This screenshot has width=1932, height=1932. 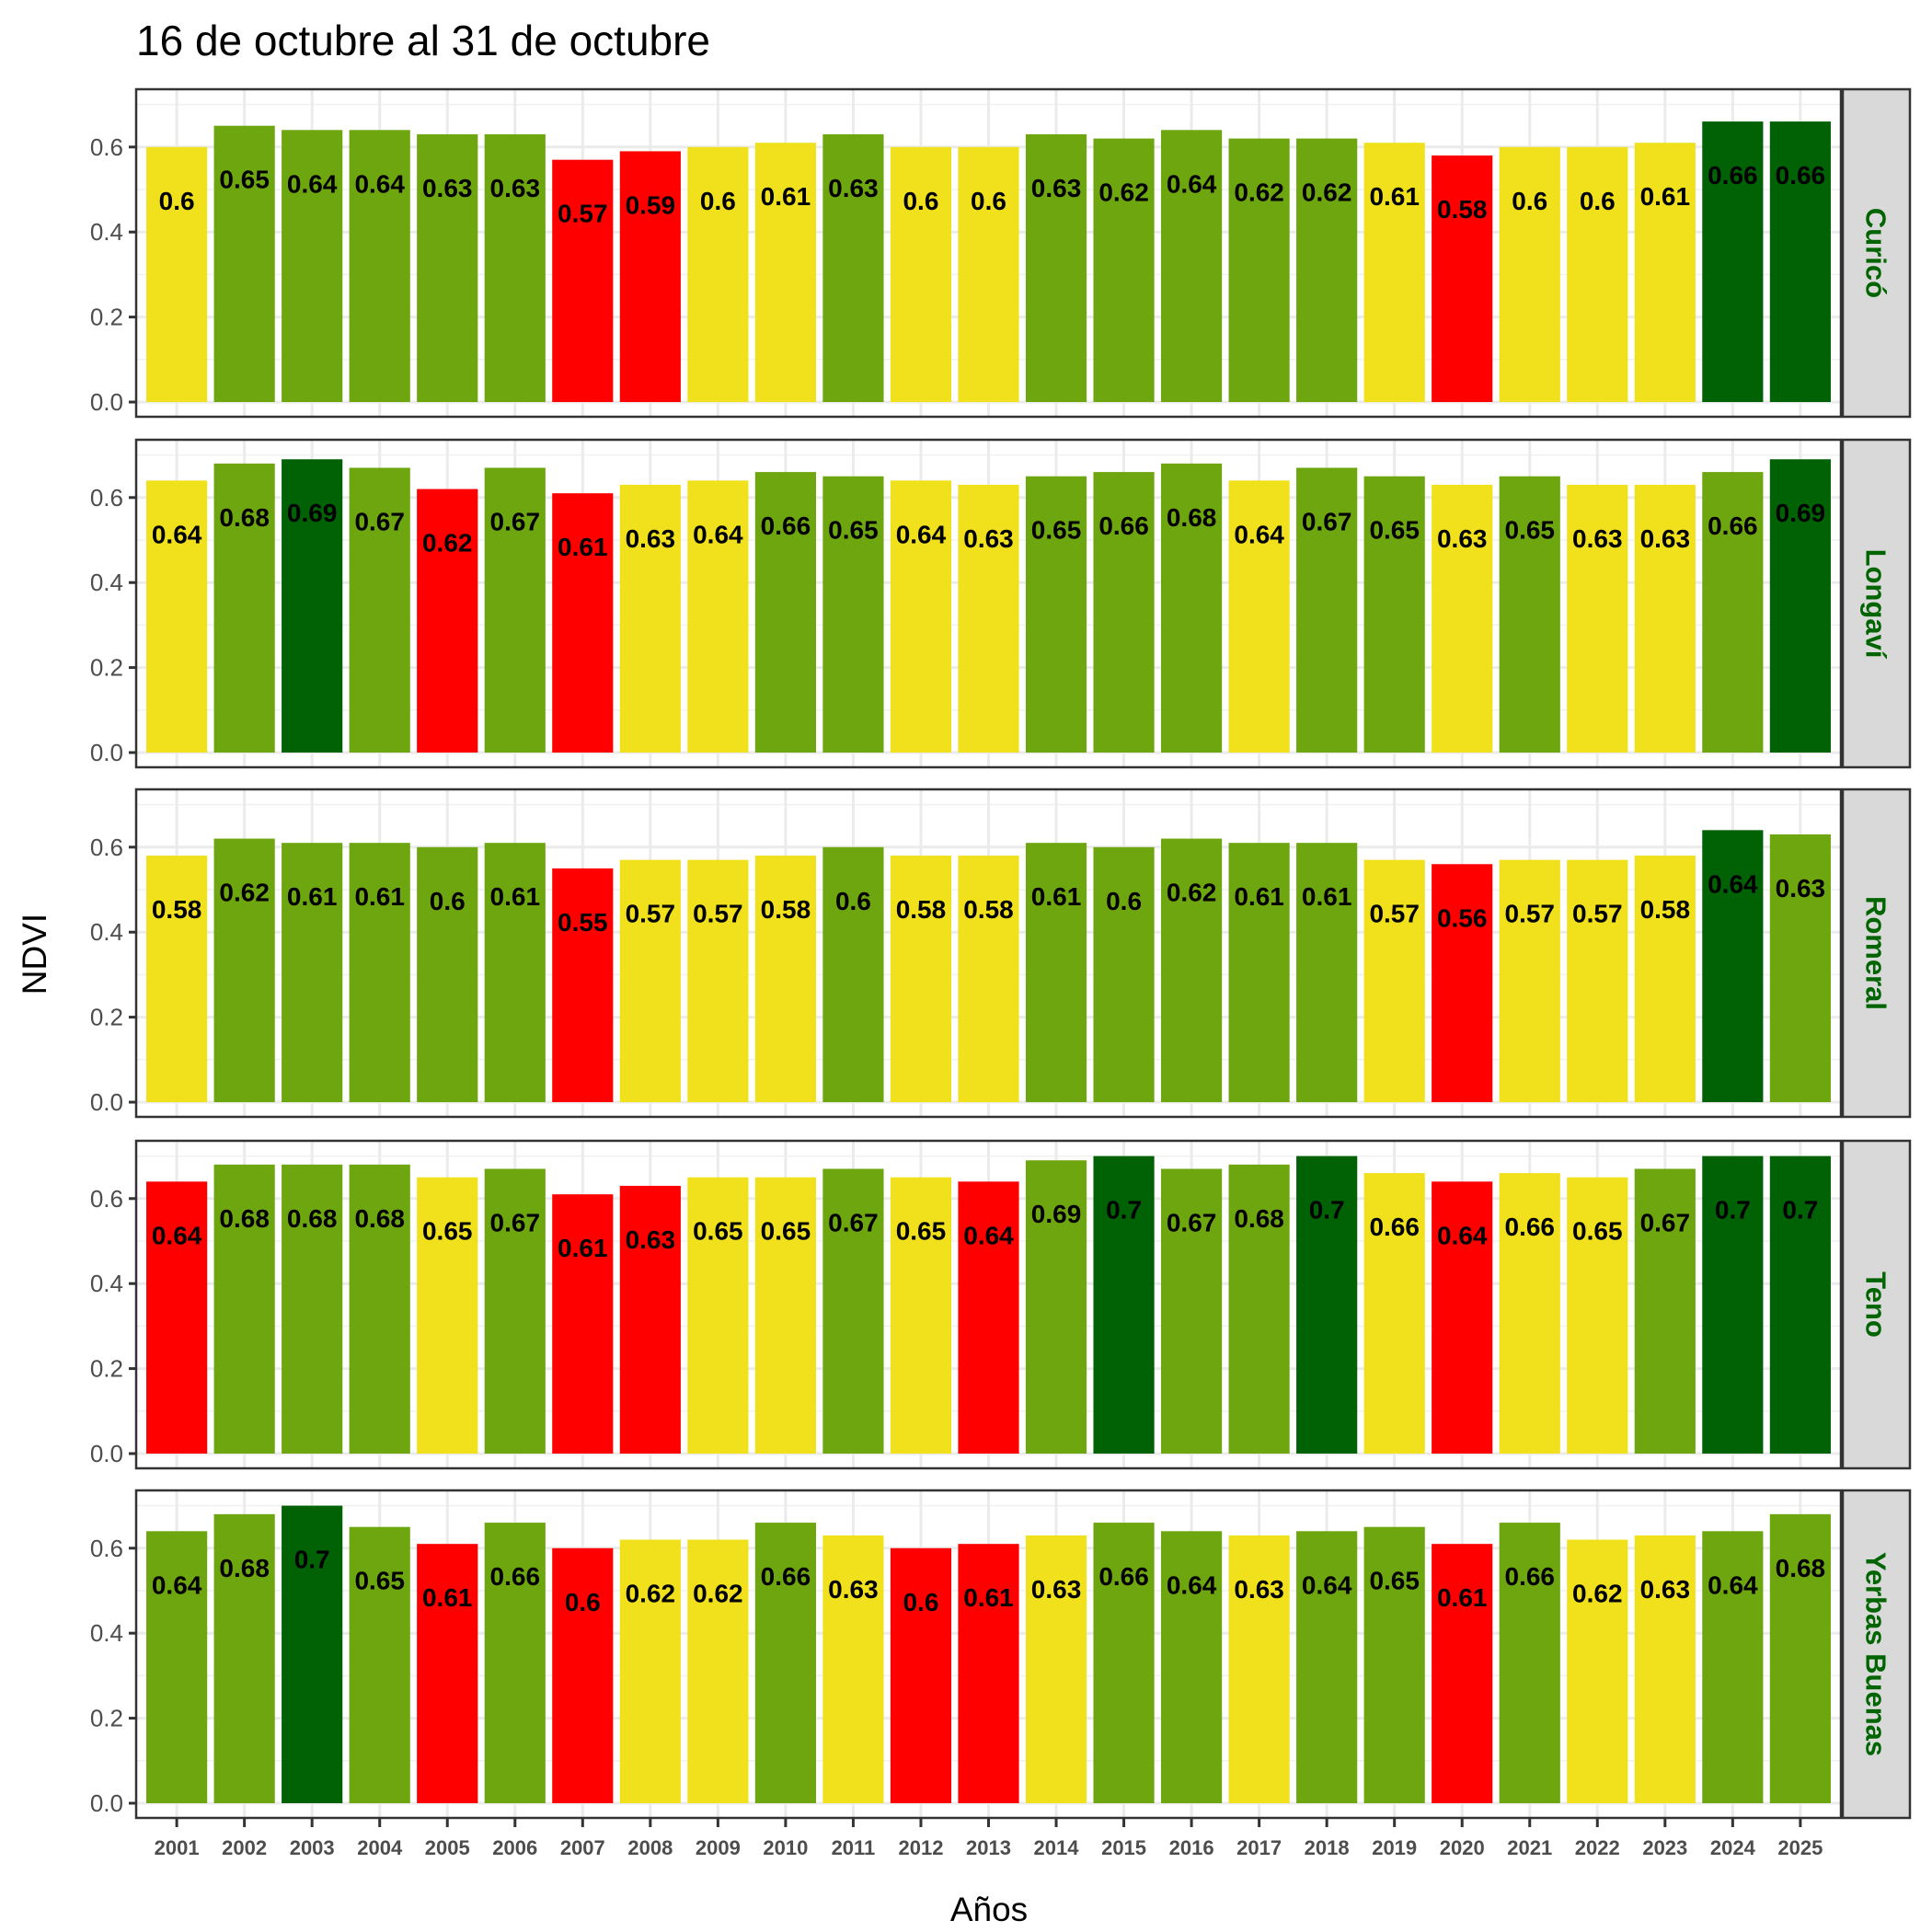 What do you see at coordinates (1394, 980) in the screenshot?
I see `bar-2019` at bounding box center [1394, 980].